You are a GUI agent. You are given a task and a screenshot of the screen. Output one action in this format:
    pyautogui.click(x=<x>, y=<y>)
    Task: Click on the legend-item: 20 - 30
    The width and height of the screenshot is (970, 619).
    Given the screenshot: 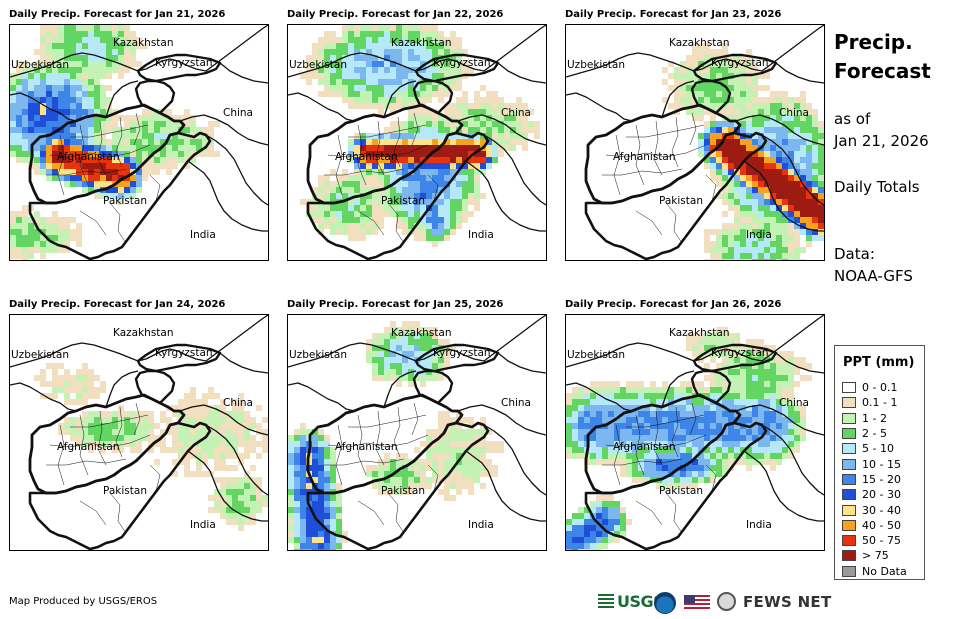 What is the action you would take?
    pyautogui.click(x=874, y=494)
    